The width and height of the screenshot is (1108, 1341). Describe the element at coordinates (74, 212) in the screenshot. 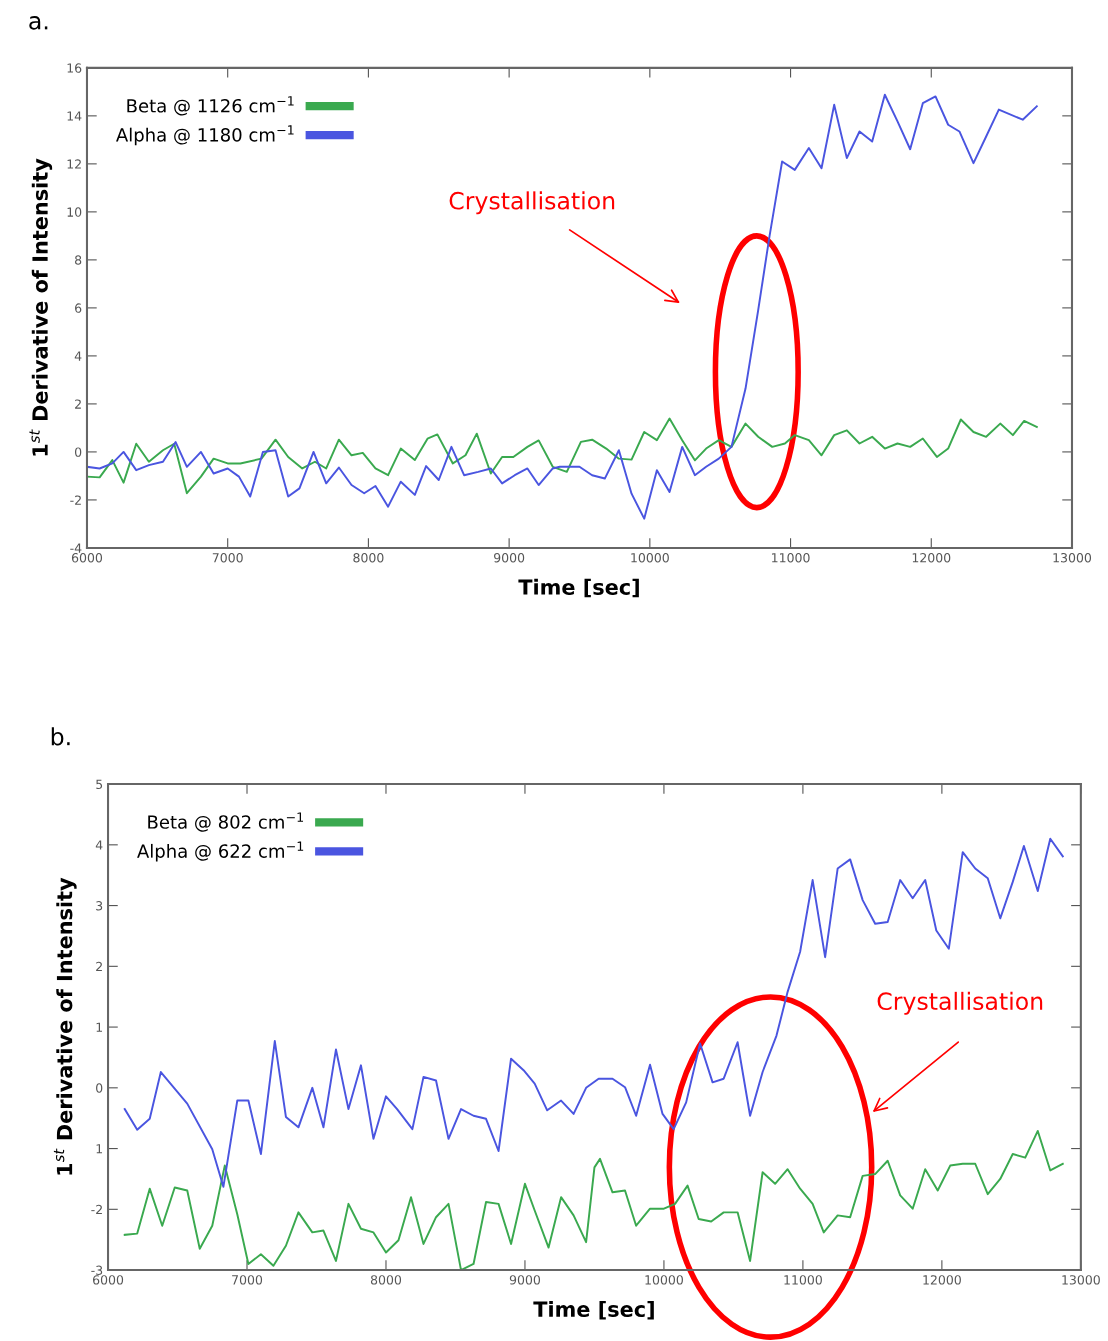

I see `y-tick-label: 10` at that location.